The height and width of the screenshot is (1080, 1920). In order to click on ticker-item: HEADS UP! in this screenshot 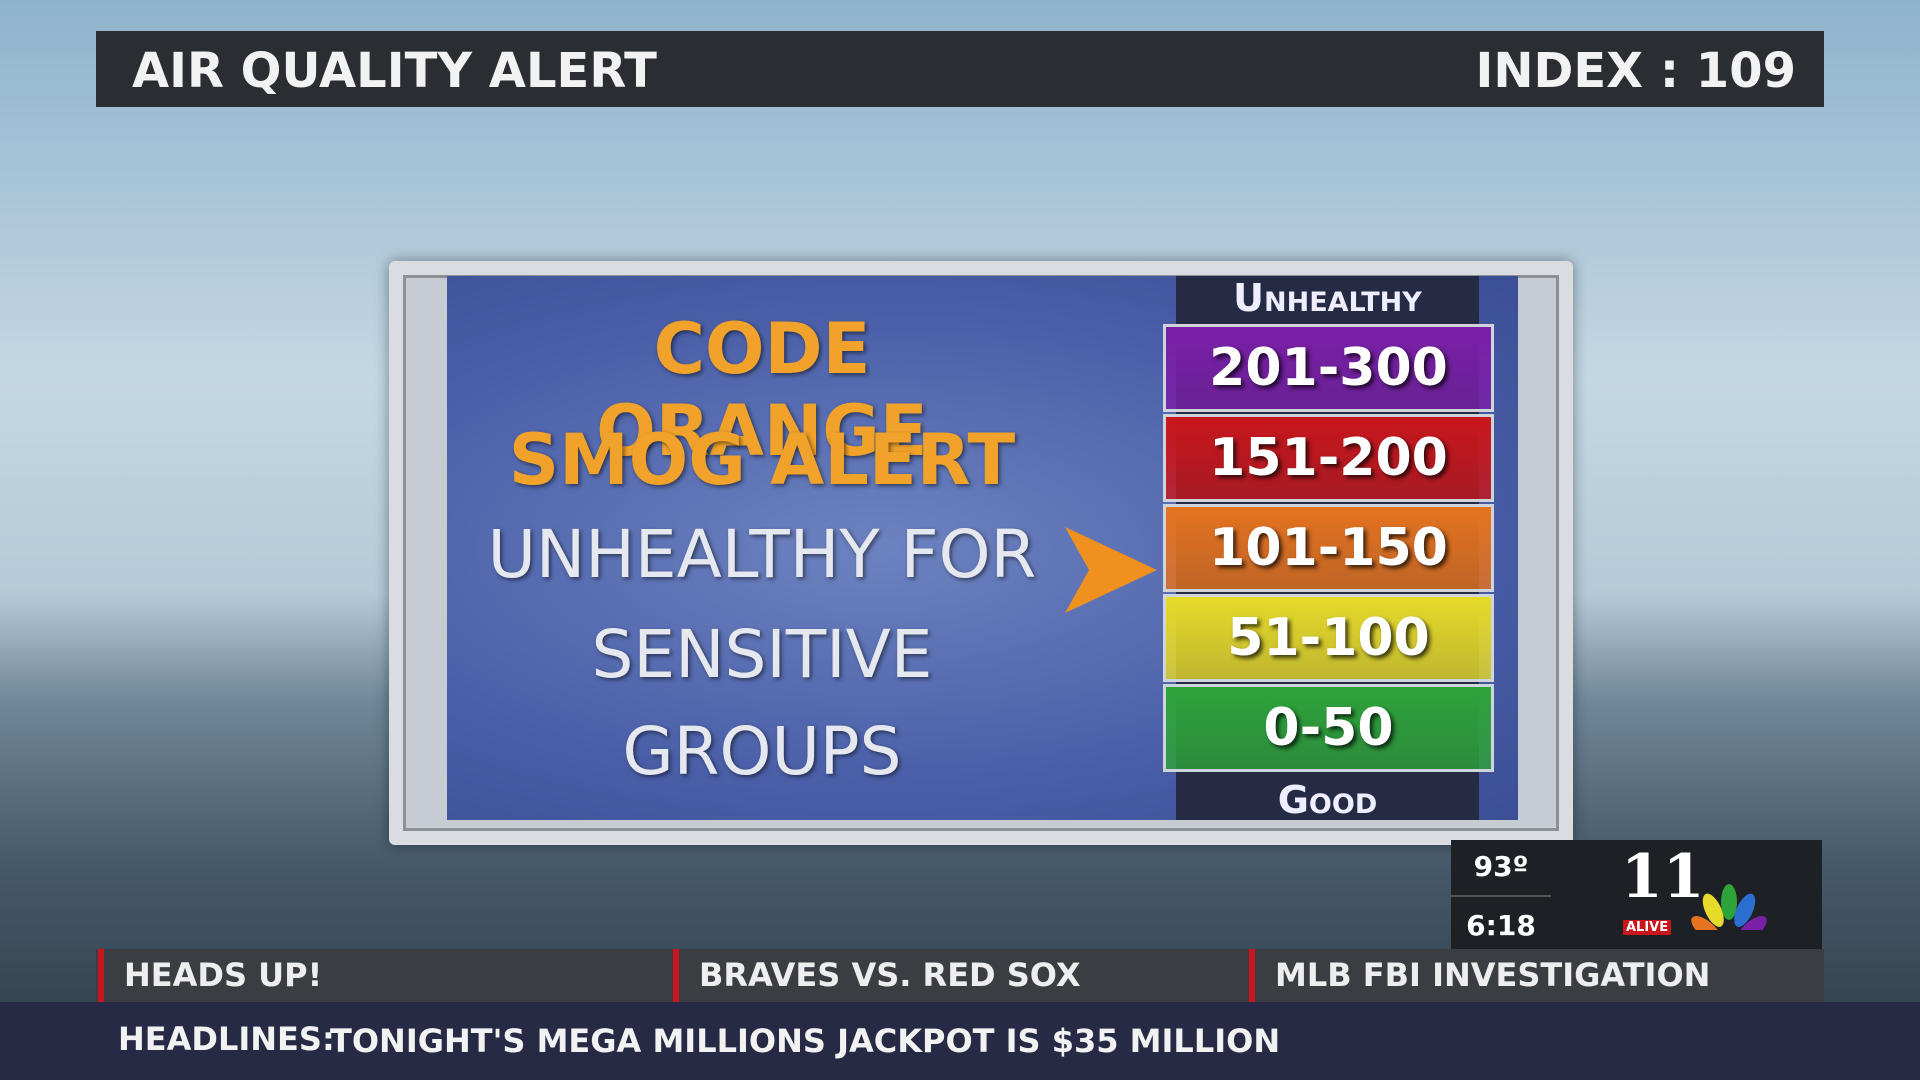, I will do `click(210, 975)`.